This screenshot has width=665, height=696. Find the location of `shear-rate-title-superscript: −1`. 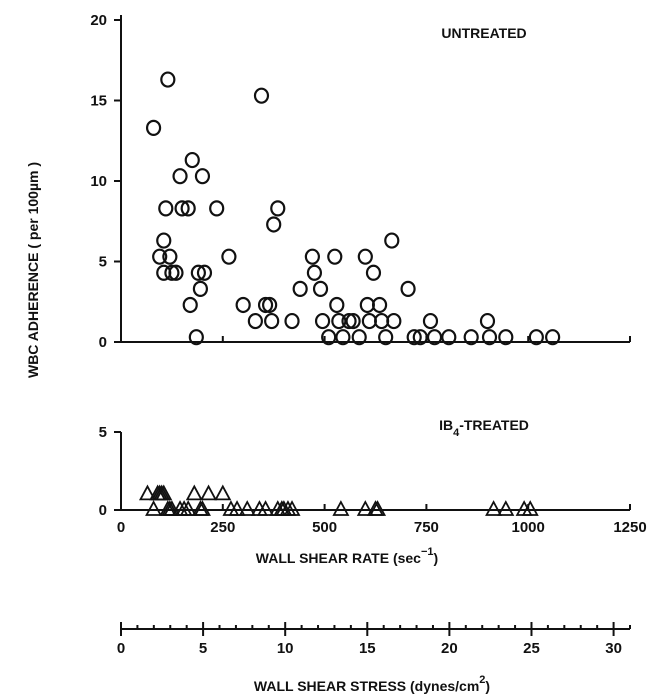

shear-rate-title-superscript: −1 is located at coordinates (427, 552).